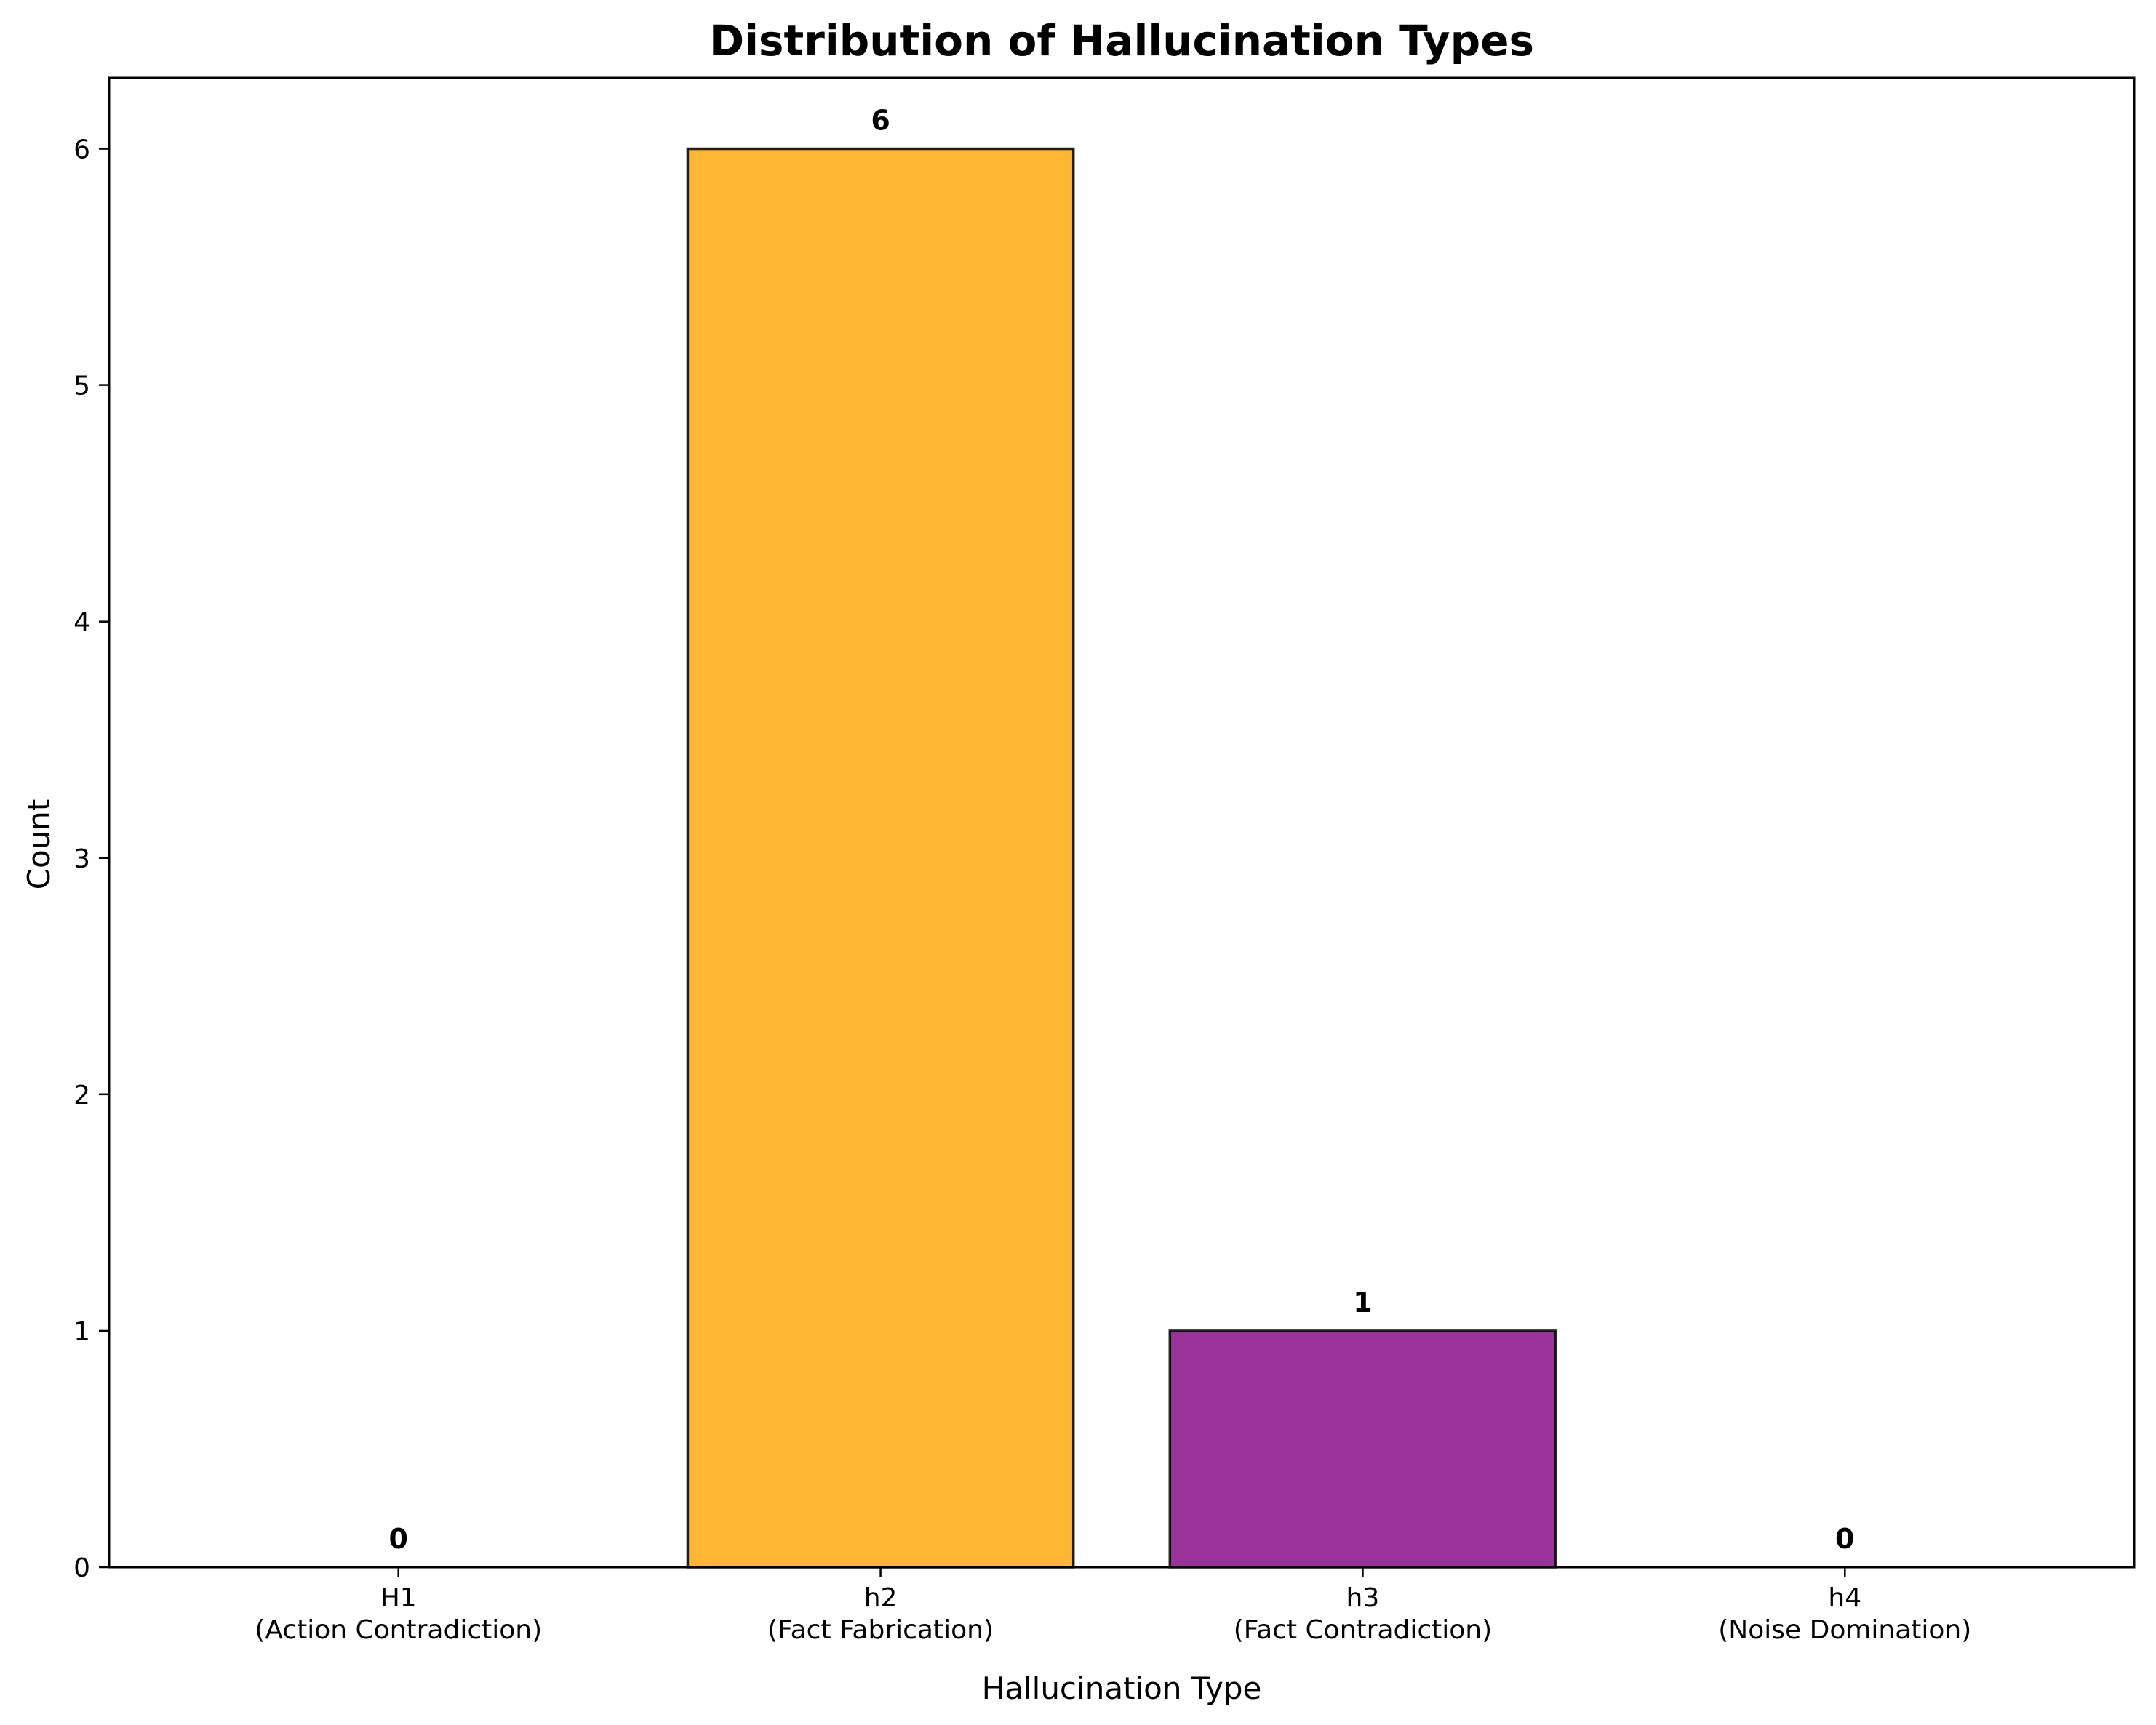 The image size is (2156, 1725). What do you see at coordinates (398, 1598) in the screenshot?
I see `x-tick-label-0: H1` at bounding box center [398, 1598].